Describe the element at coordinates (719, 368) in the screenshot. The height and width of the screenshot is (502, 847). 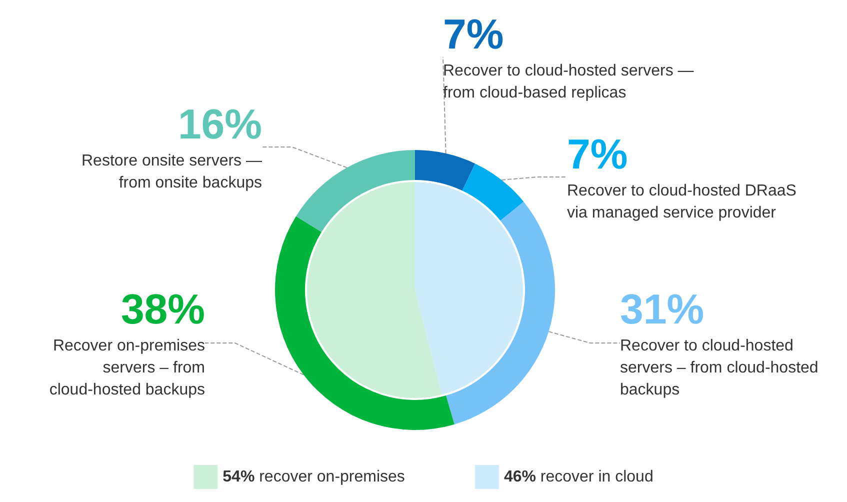
I see `slice-label: Recover to cloud-hosted servers – from cloud-hosted backups` at that location.